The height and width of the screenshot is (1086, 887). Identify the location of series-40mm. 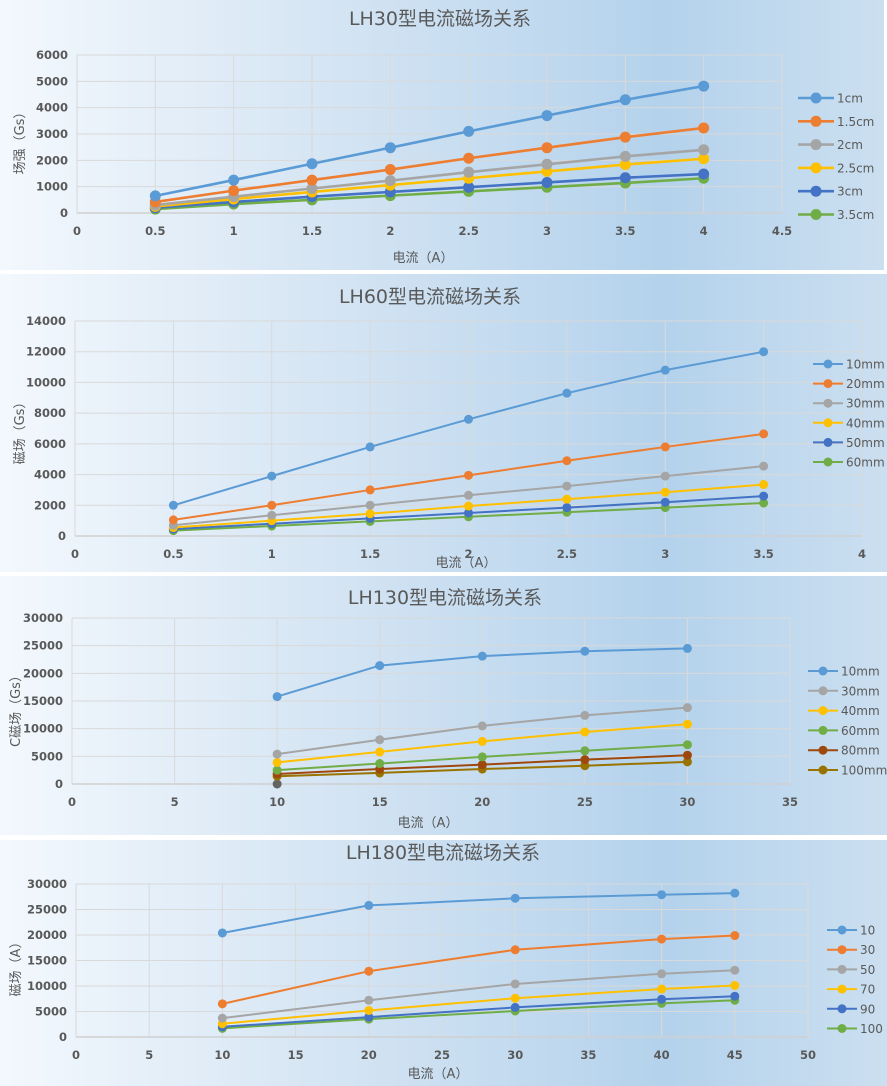
(482, 743).